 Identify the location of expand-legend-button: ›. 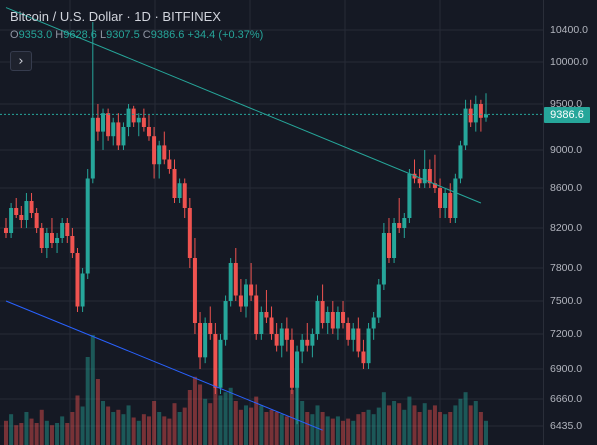
(21, 61).